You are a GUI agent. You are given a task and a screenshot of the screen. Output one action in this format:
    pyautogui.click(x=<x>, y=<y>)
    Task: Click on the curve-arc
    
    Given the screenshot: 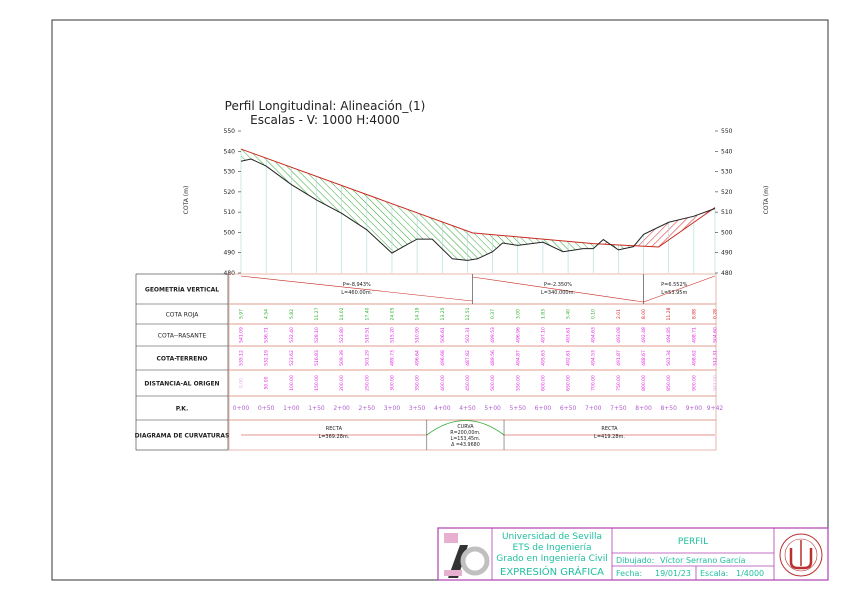 What is the action you would take?
    pyautogui.click(x=465, y=428)
    